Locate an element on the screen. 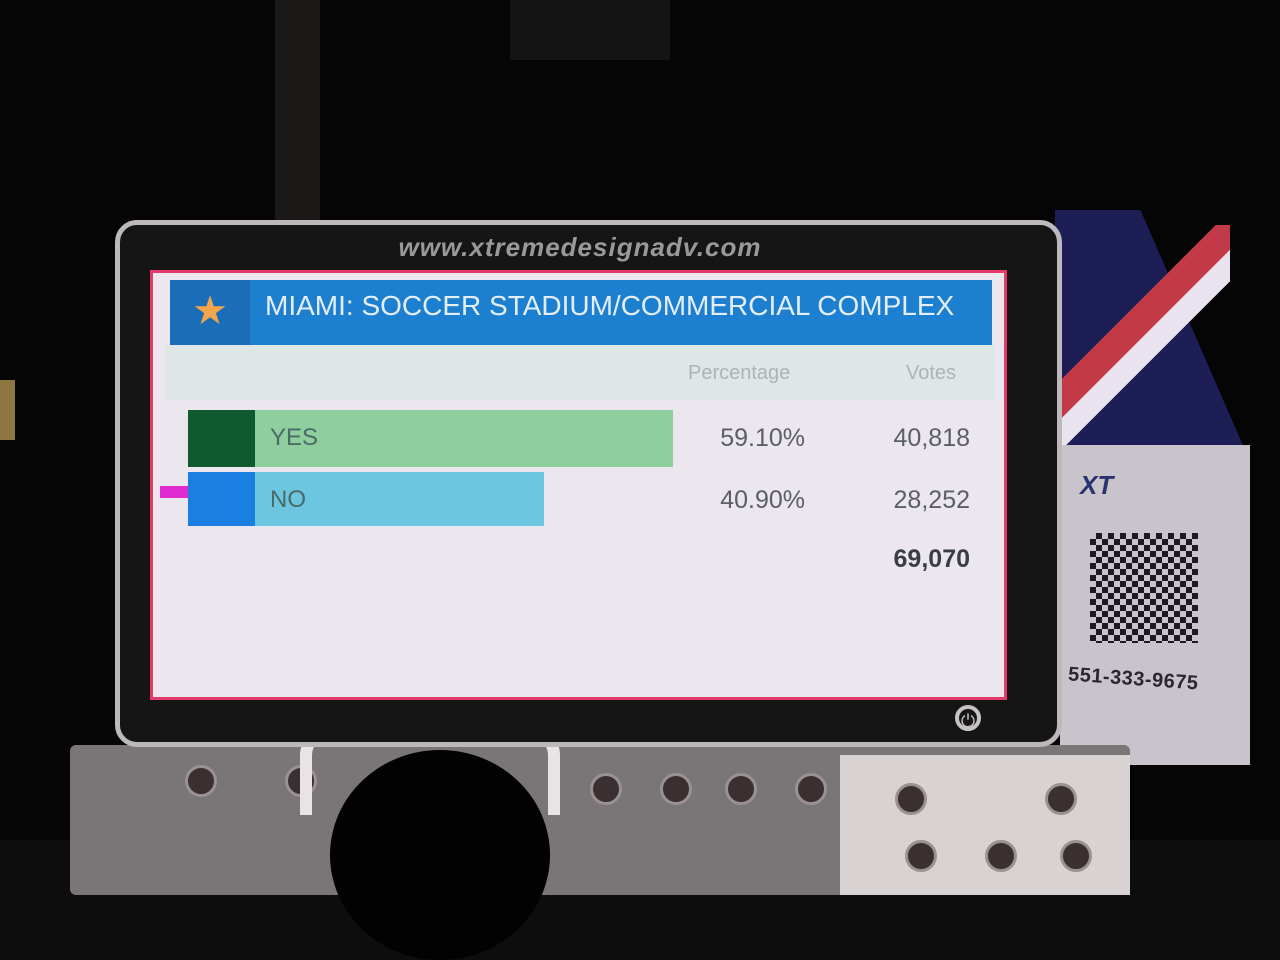  column-header-percentage: Percentage is located at coordinates (739, 373).